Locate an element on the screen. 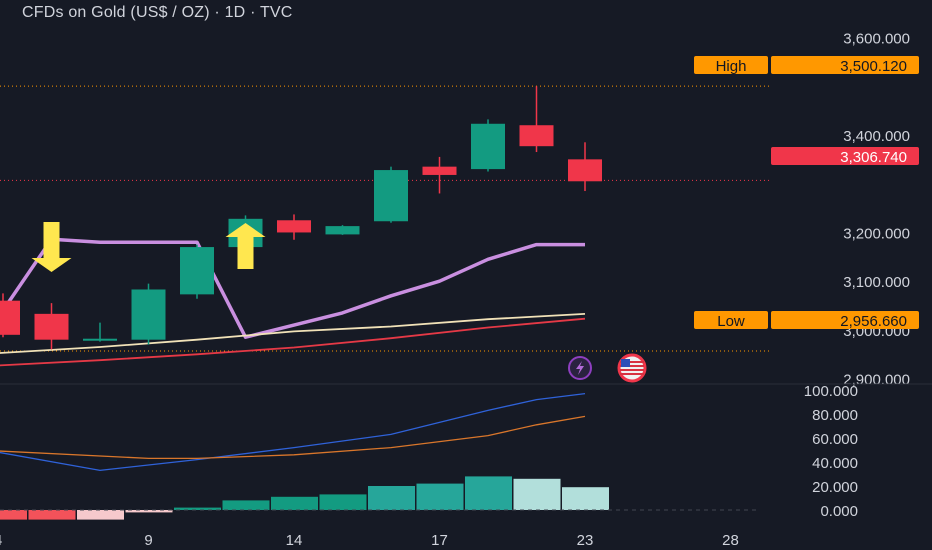  price-axis-tick-label: 3,100.000 is located at coordinates (876, 282).